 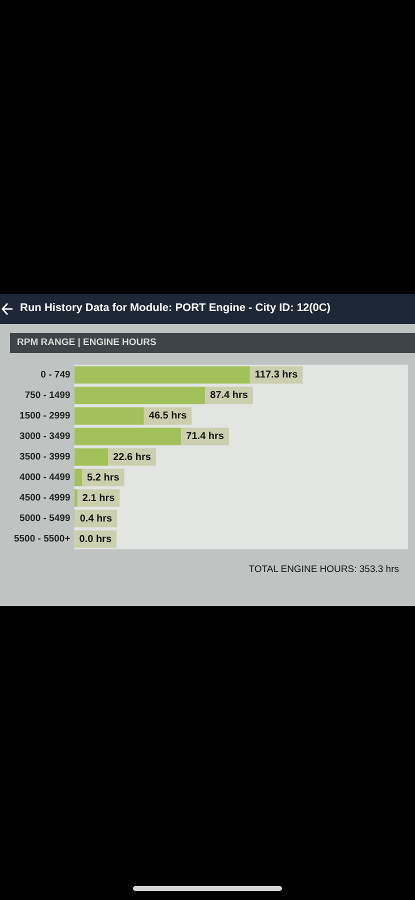 I want to click on data-label: 71.4 hrs, so click(x=205, y=436).